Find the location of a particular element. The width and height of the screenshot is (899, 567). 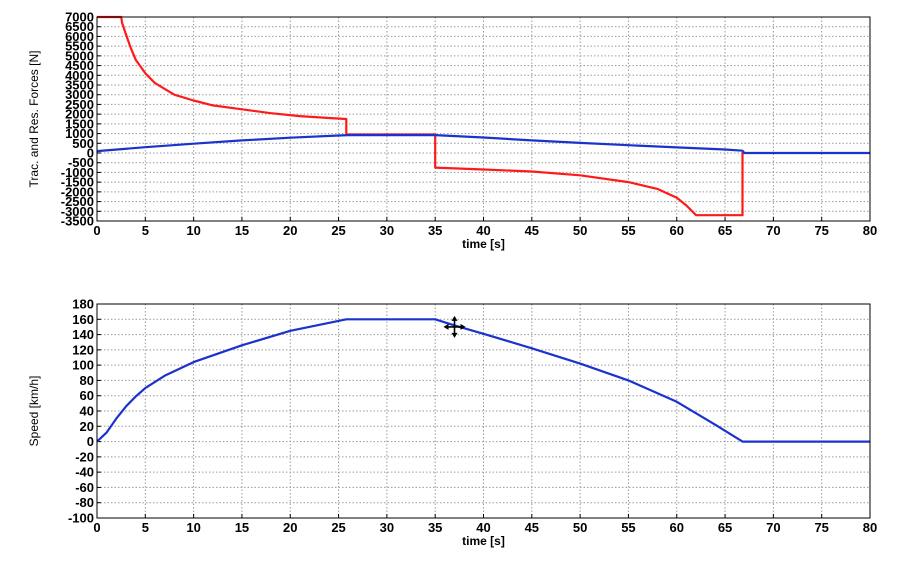

y-tick-label: -1000 is located at coordinates (77, 172).